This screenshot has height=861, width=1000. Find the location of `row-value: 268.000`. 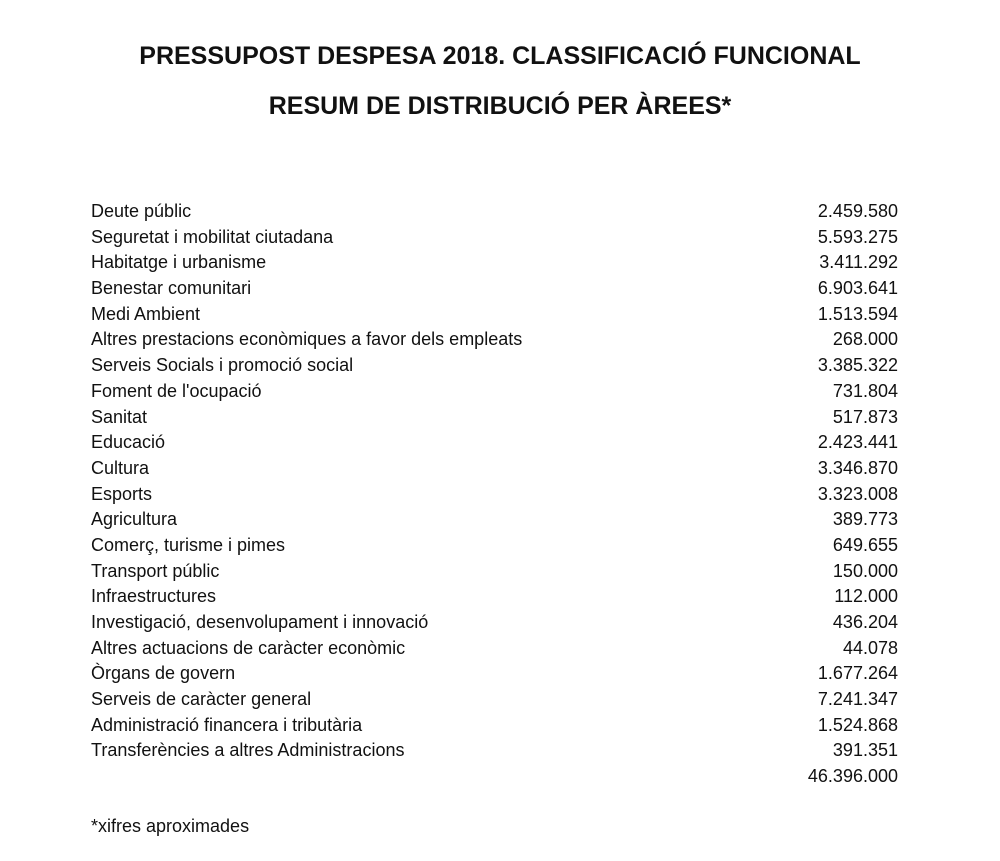

row-value: 268.000 is located at coordinates (865, 339).